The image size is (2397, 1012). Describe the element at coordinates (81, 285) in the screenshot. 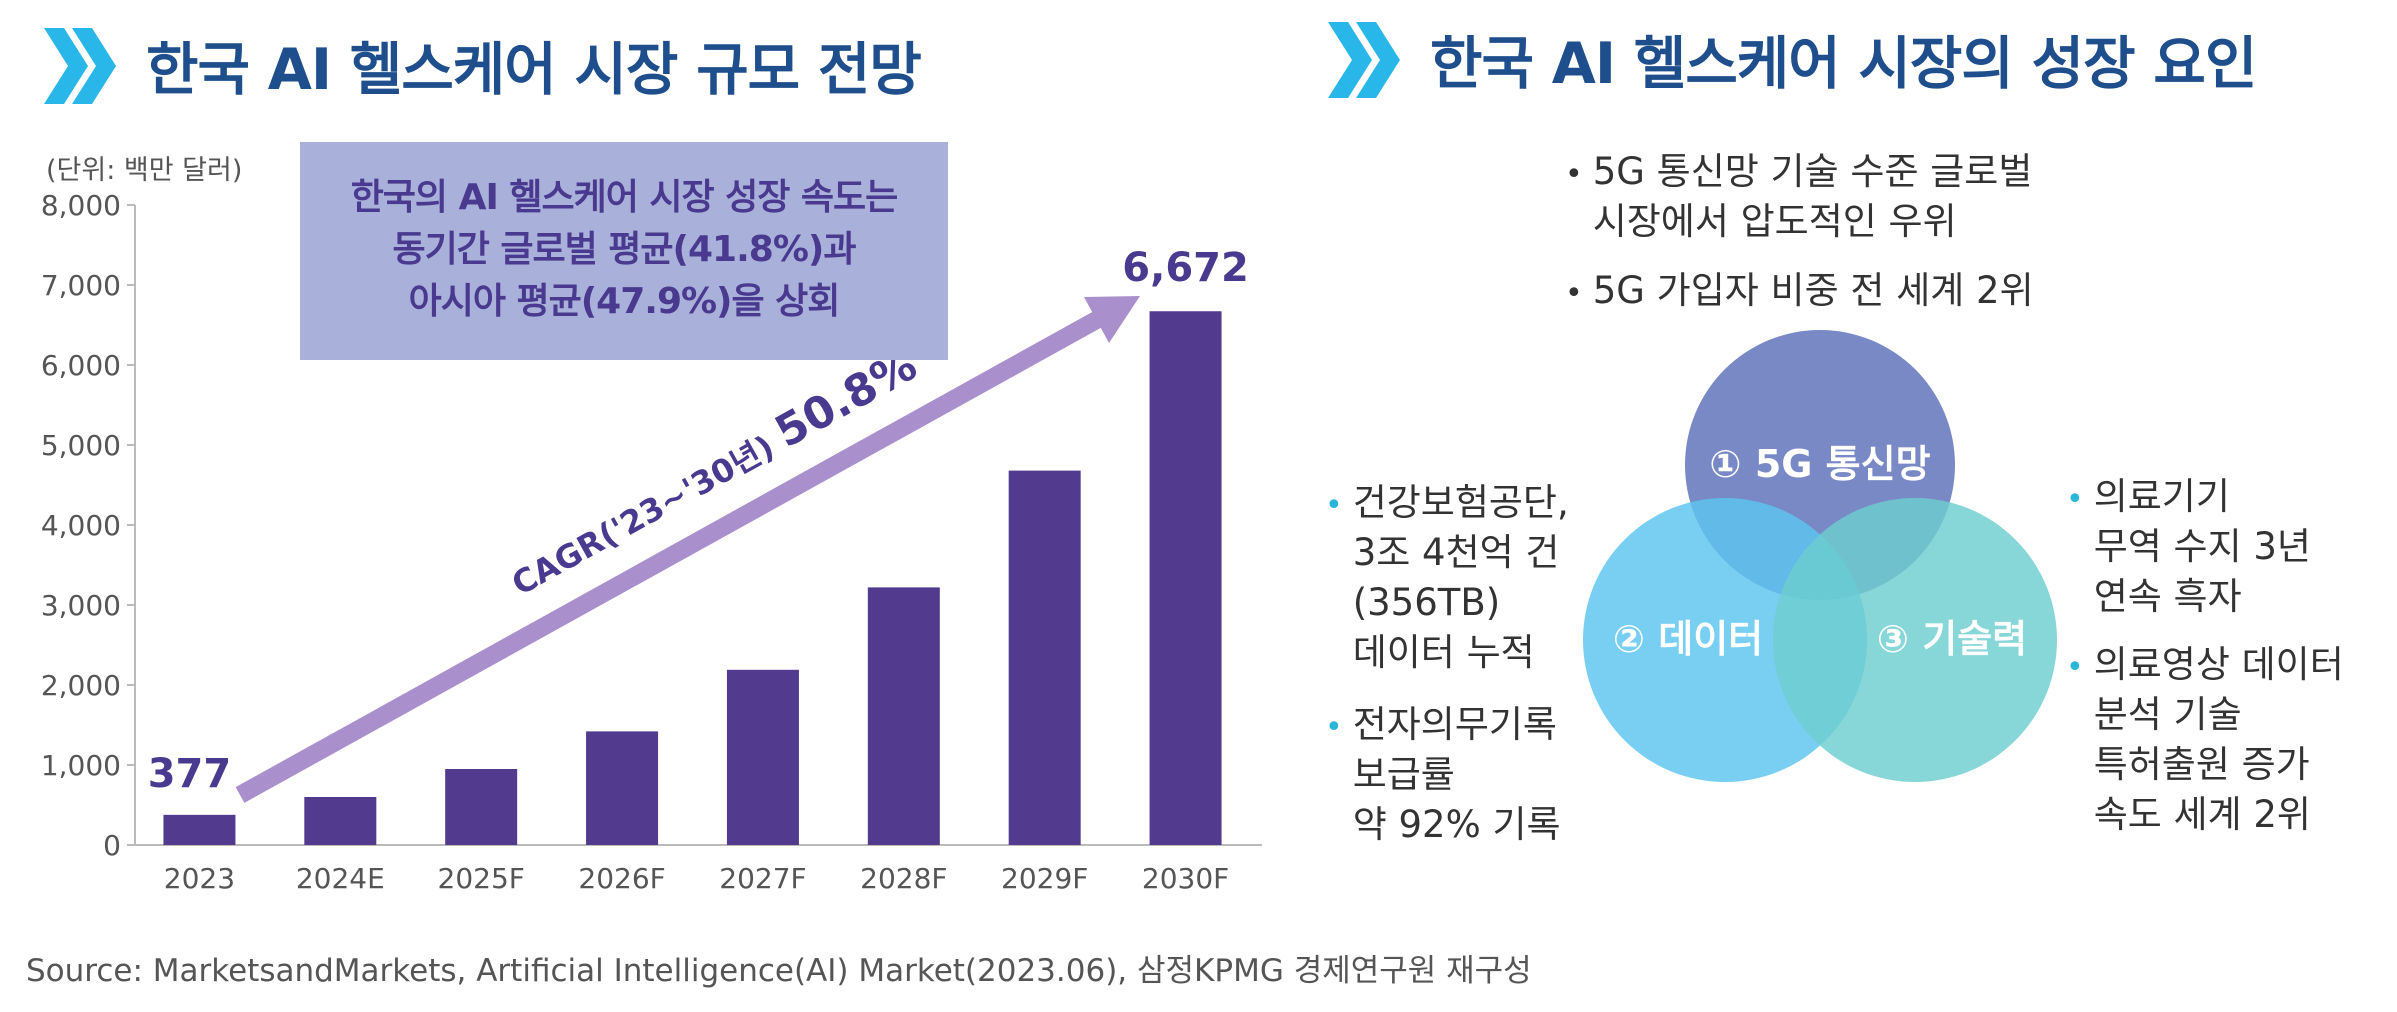

I see `y-tick-label: 7,000` at that location.